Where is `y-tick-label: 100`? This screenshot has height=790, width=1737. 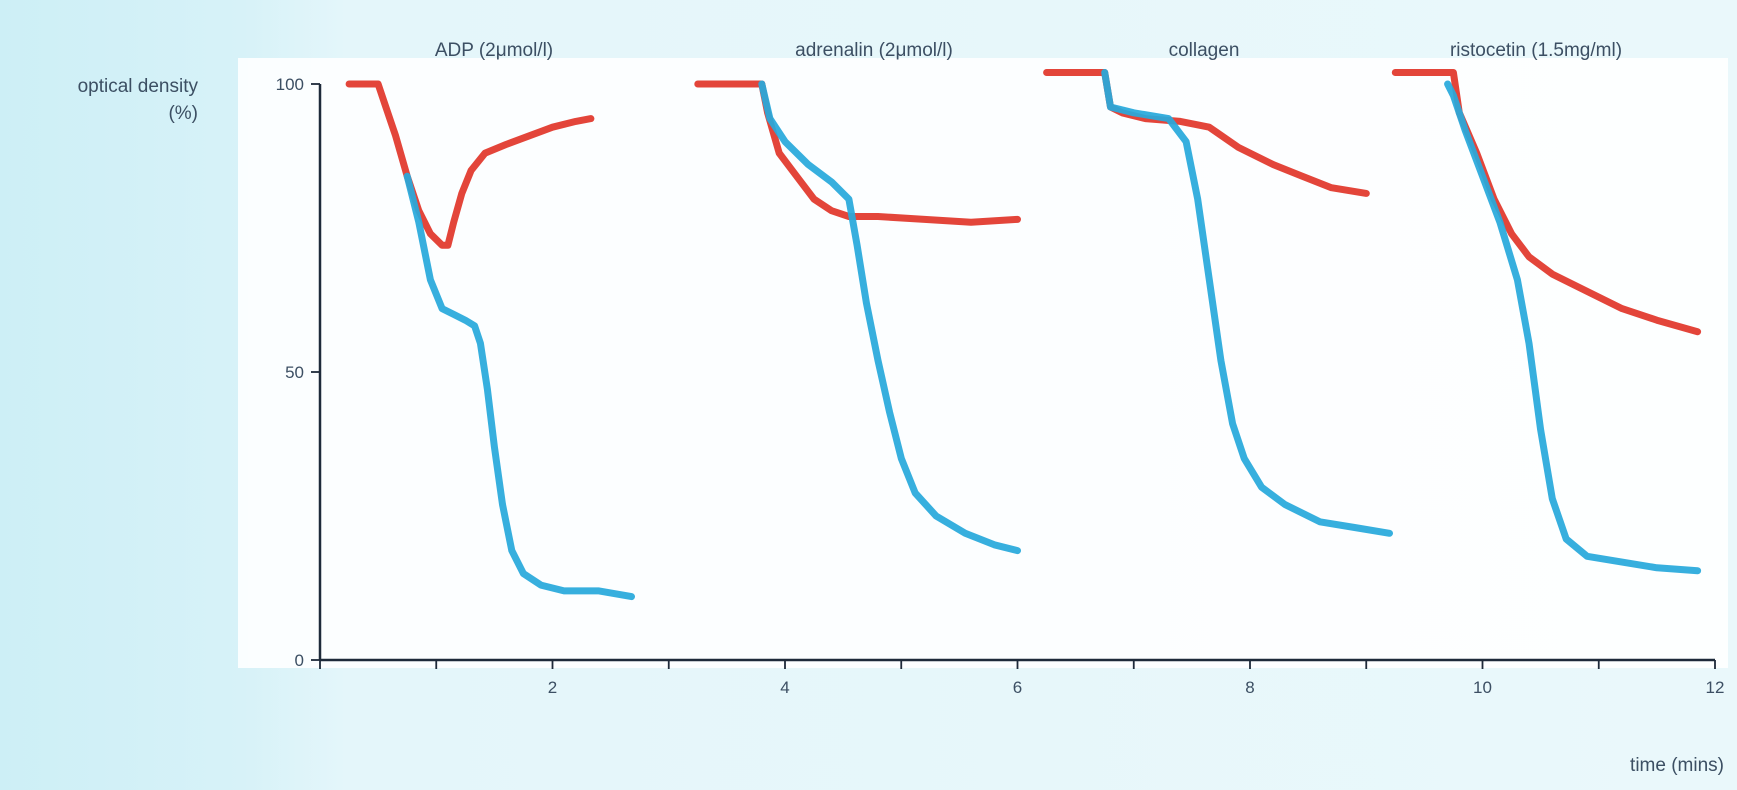 y-tick-label: 100 is located at coordinates (290, 84).